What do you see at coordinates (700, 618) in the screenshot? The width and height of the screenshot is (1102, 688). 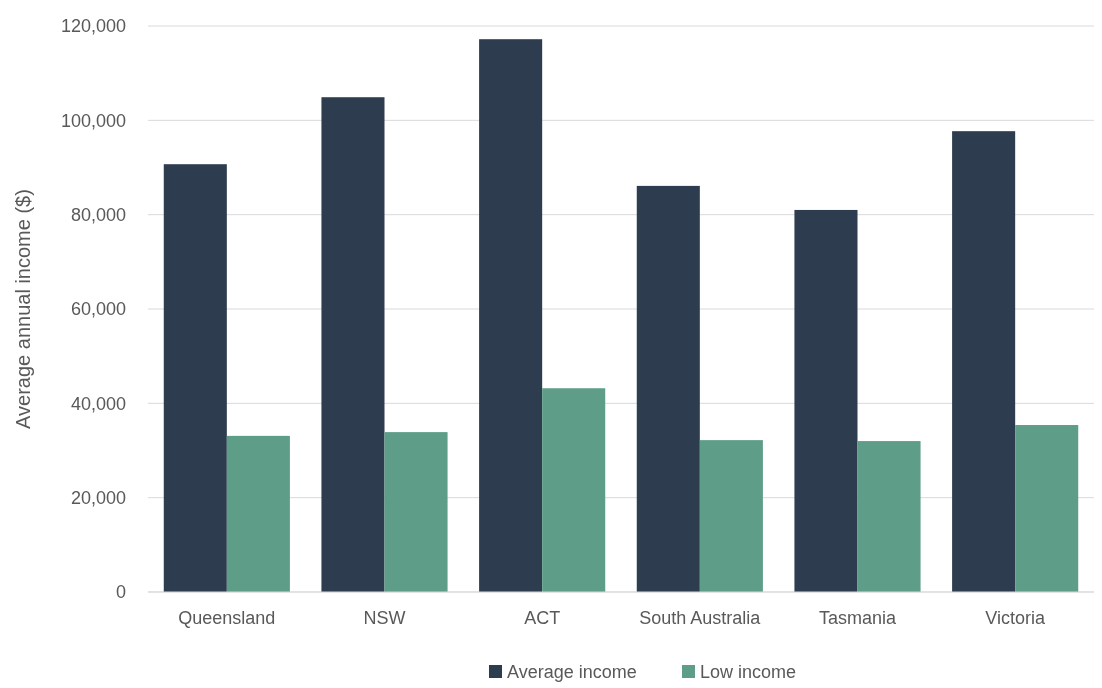 I see `x-tick-label: South Australia` at bounding box center [700, 618].